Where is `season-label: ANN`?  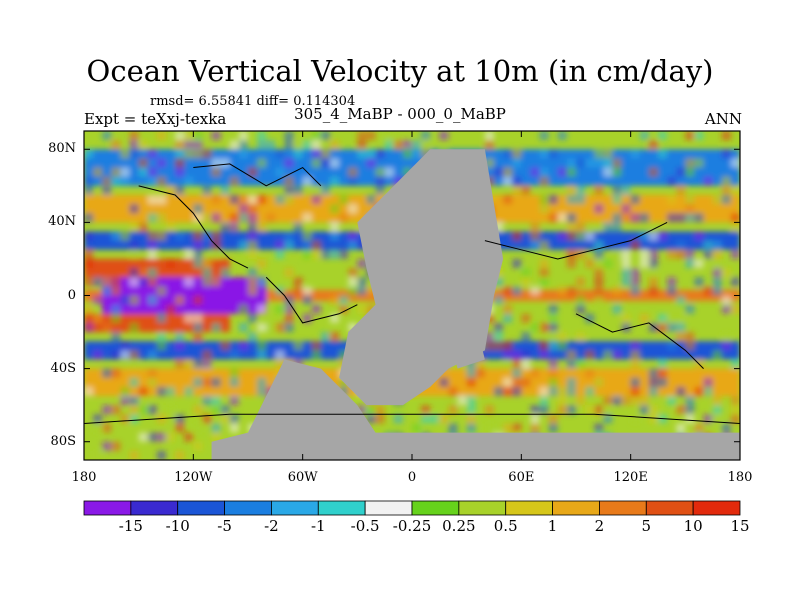
season-label: ANN is located at coordinates (723, 119).